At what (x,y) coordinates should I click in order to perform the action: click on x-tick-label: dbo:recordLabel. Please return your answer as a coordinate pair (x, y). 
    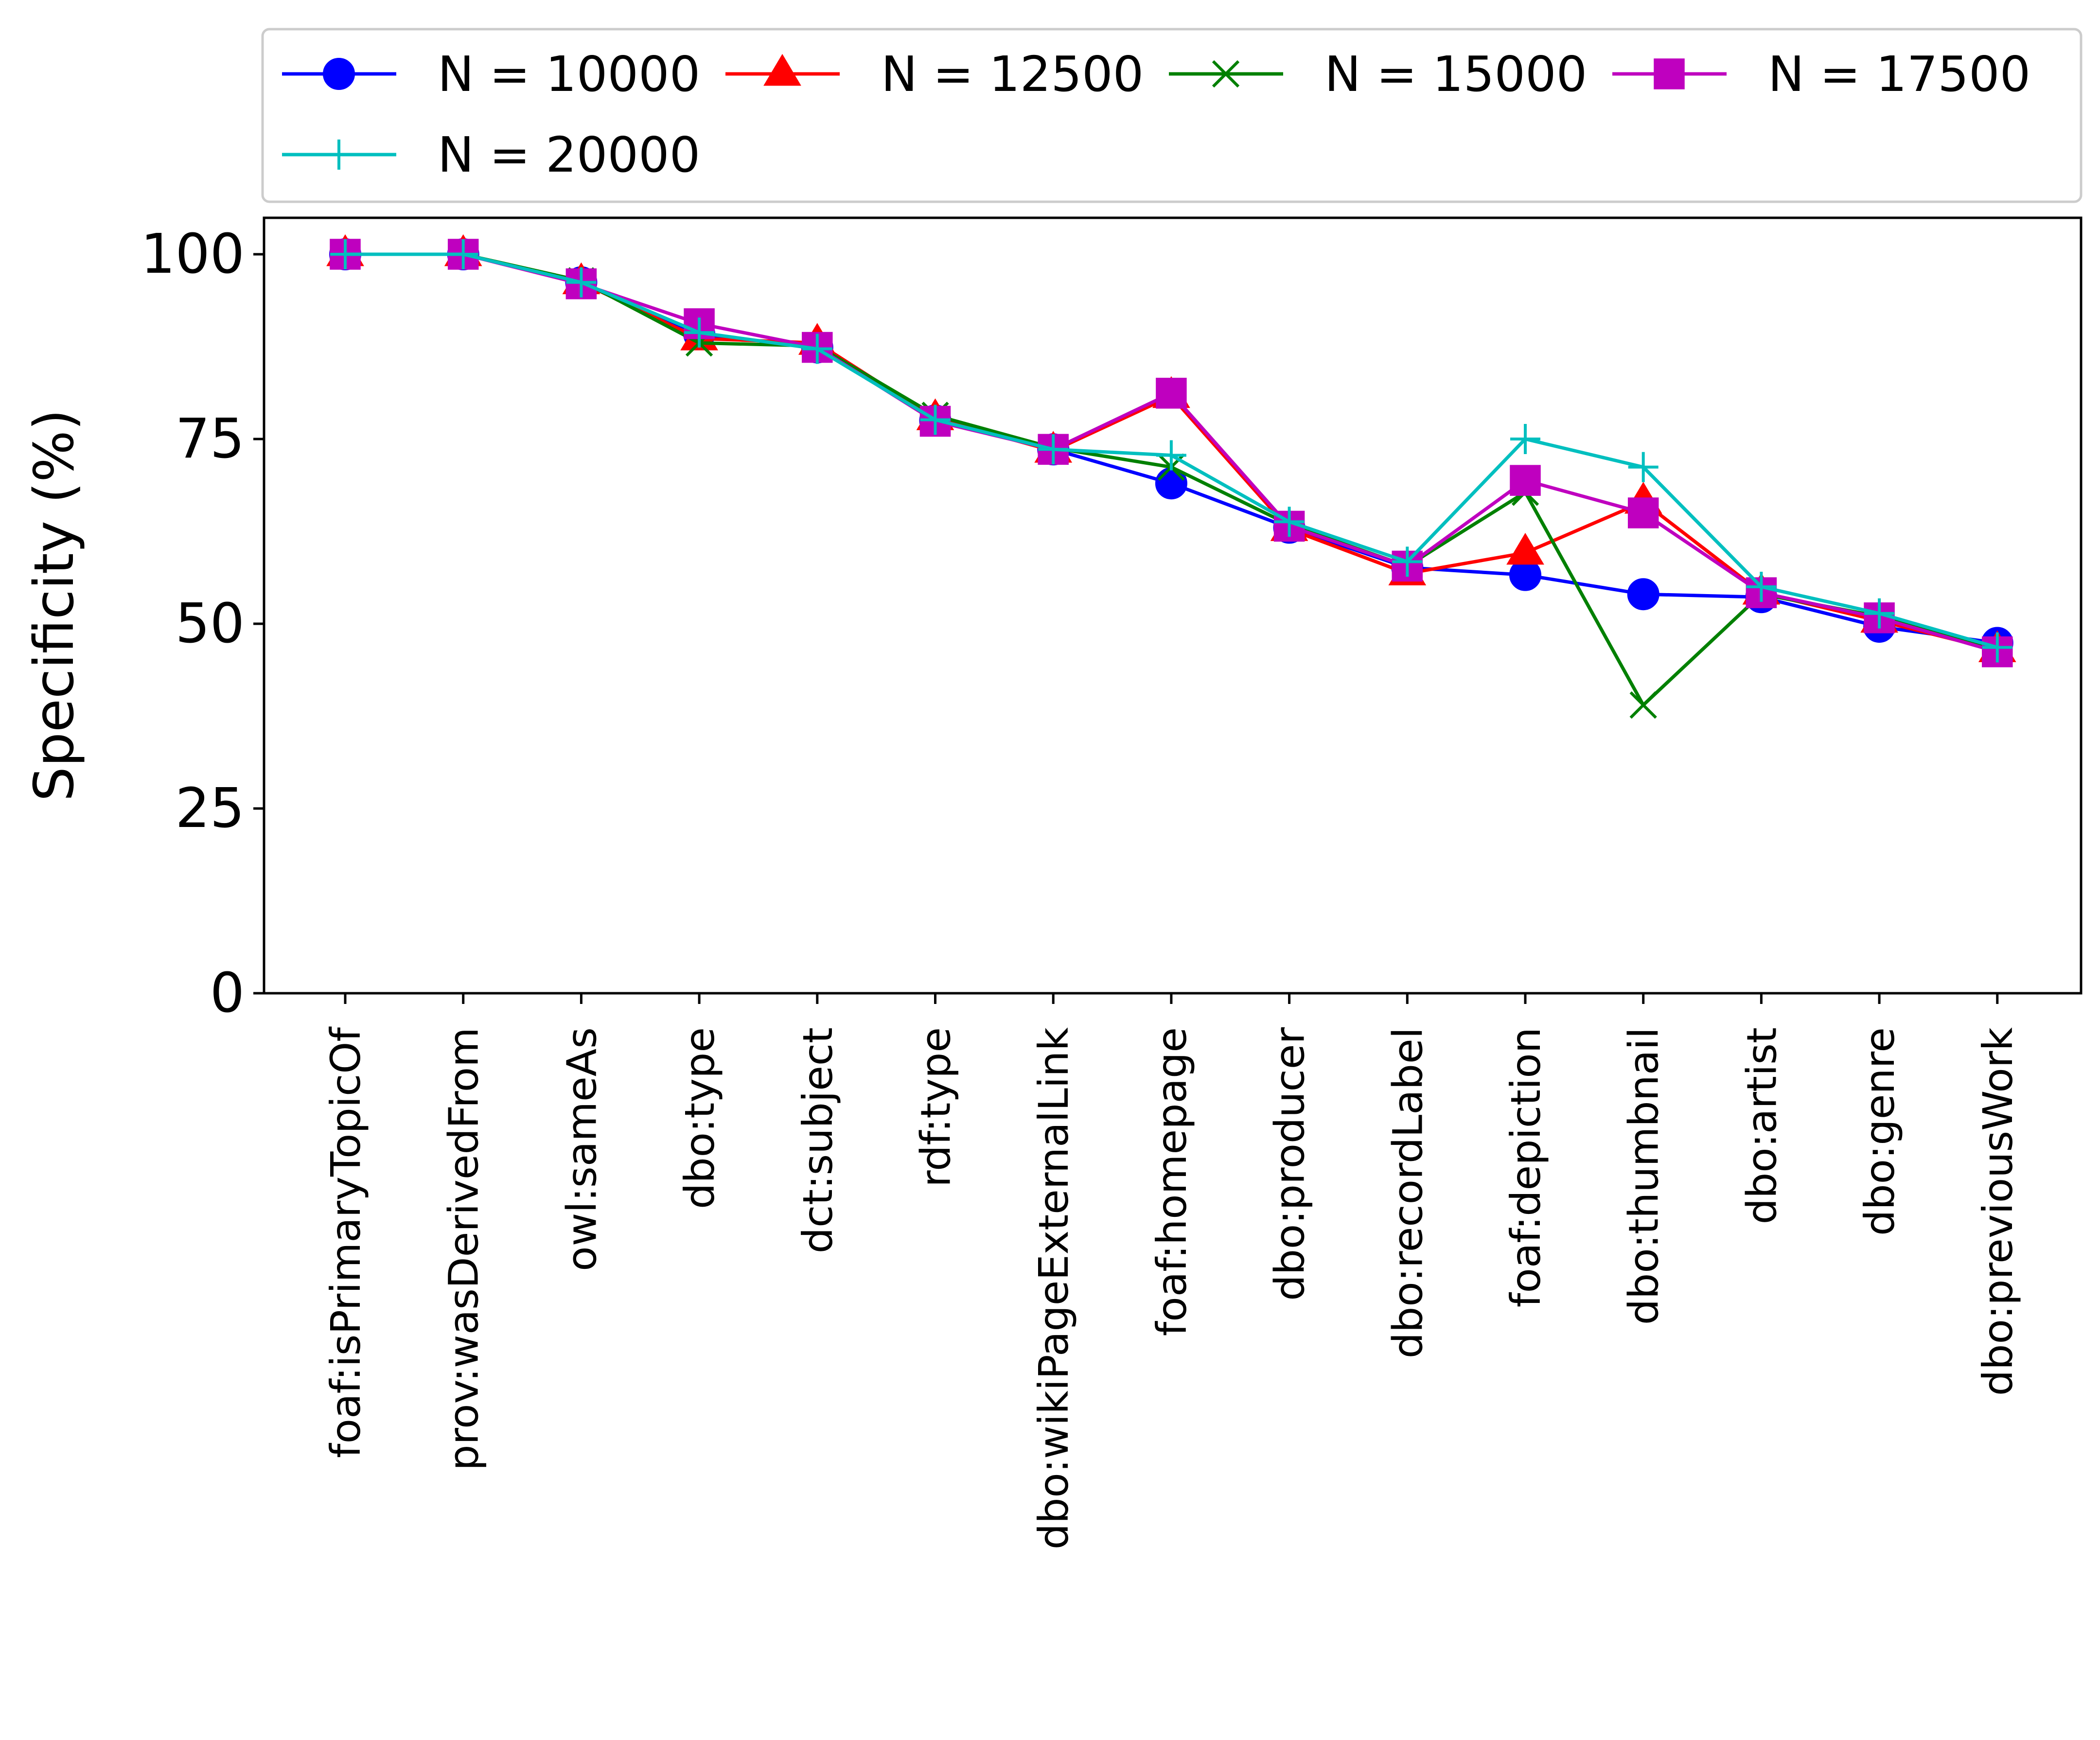
    Looking at the image, I should click on (1407, 1192).